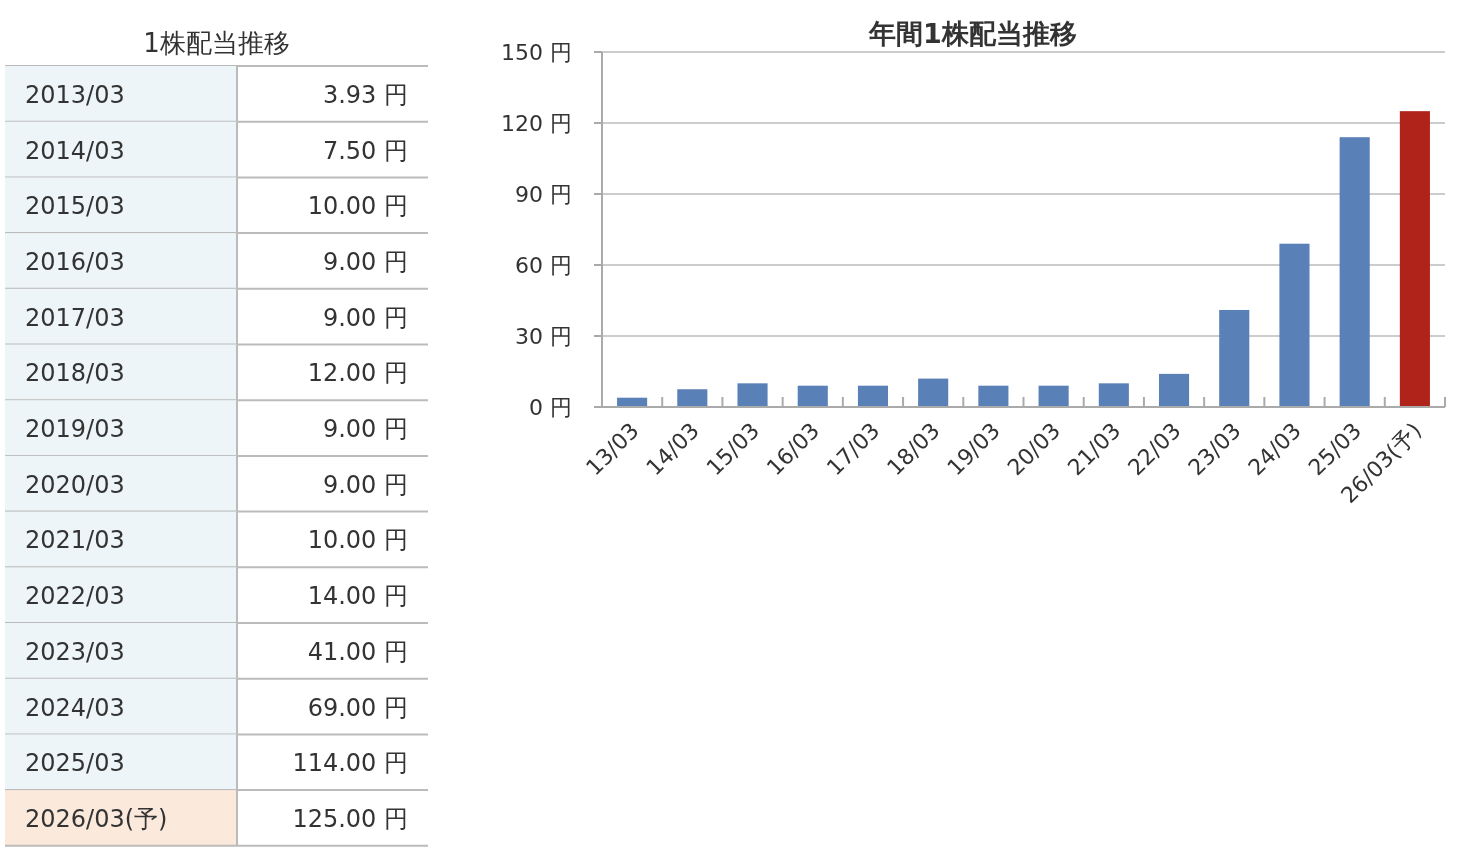 The image size is (1462, 848). What do you see at coordinates (75, 651) in the screenshot?
I see `category-label: 2023/03` at bounding box center [75, 651].